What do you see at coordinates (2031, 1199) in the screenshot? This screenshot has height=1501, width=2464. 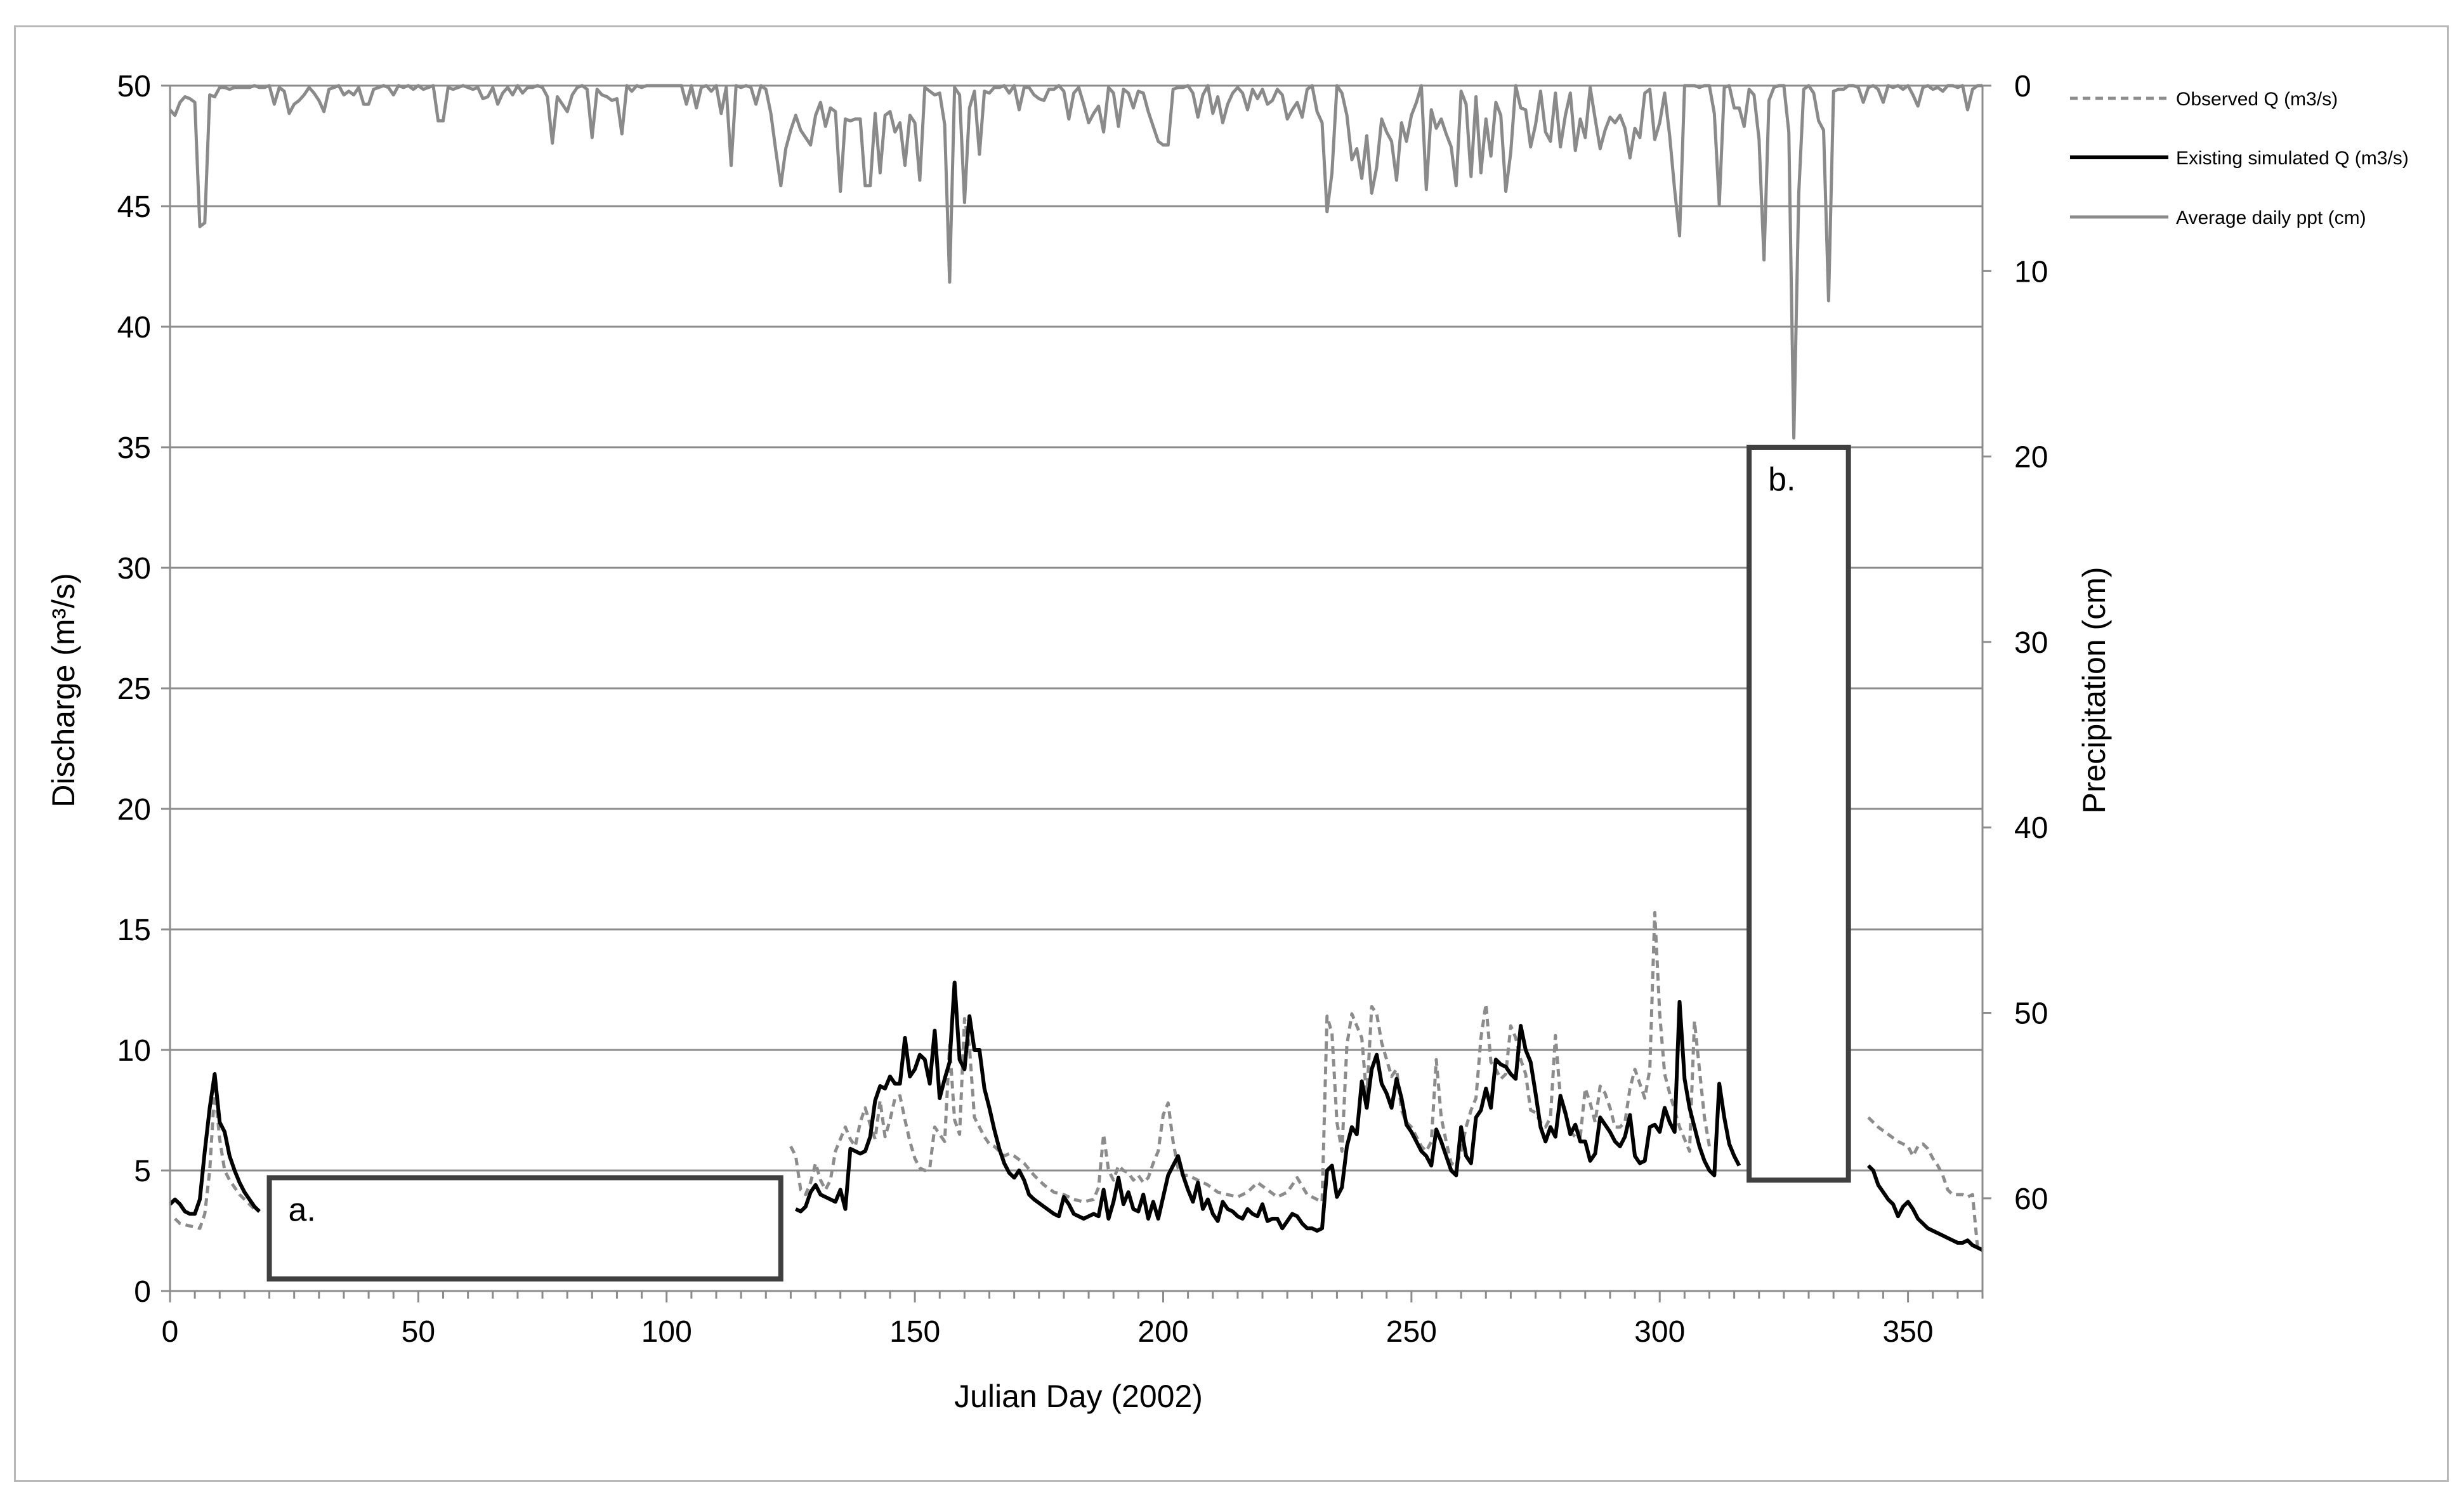 I see `y2-tick-label: 60` at bounding box center [2031, 1199].